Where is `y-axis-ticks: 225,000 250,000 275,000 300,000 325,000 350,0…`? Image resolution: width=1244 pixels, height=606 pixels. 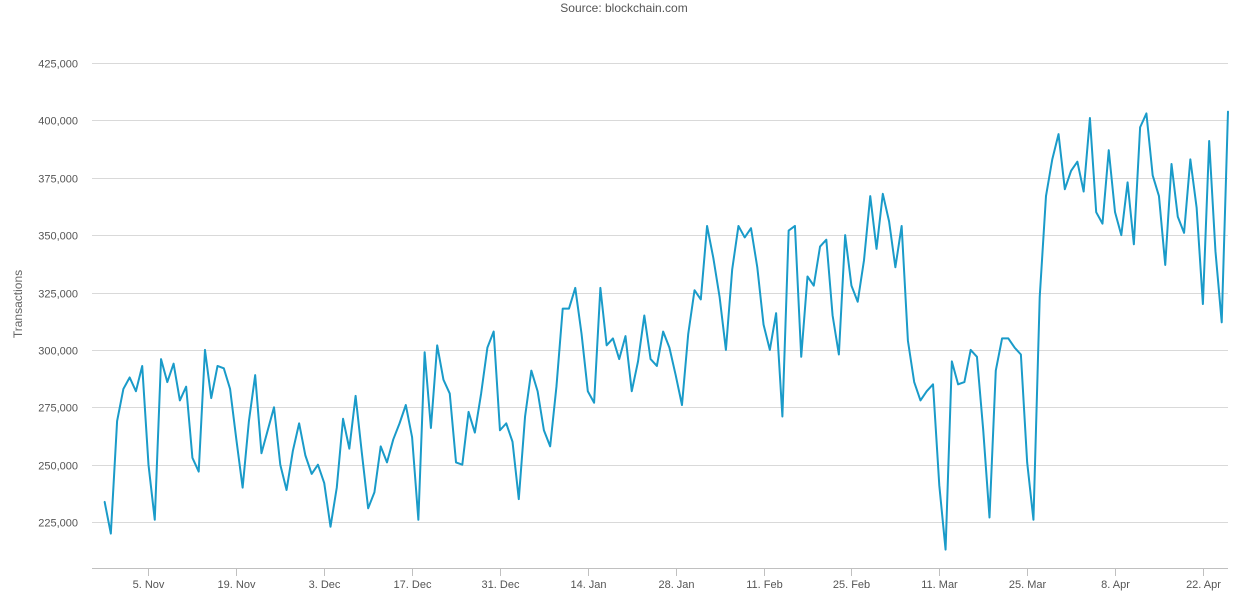 y-axis-ticks: 225,000 250,000 275,000 300,000 325,000 350,0… is located at coordinates (58, 294).